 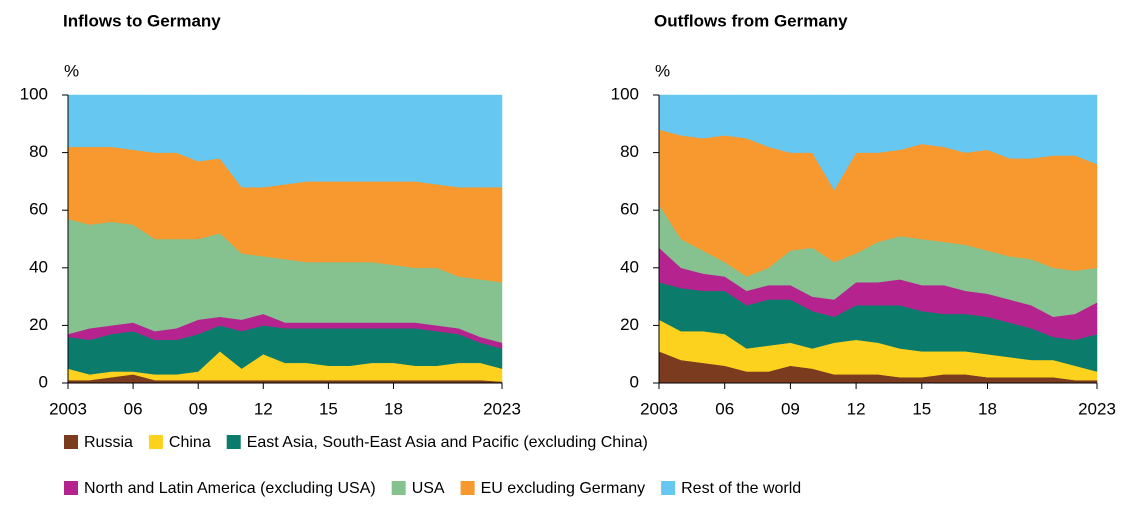 I want to click on legend-label: USA, so click(x=428, y=488).